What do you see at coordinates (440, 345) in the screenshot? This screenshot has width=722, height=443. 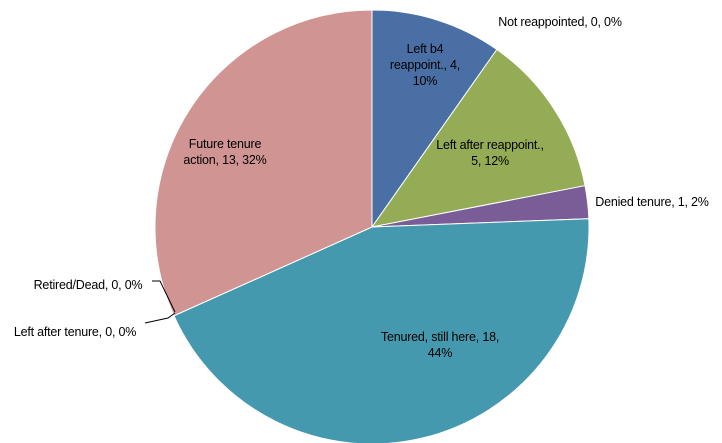 I see `data-label: Tenured, still here, 18, 44%` at bounding box center [440, 345].